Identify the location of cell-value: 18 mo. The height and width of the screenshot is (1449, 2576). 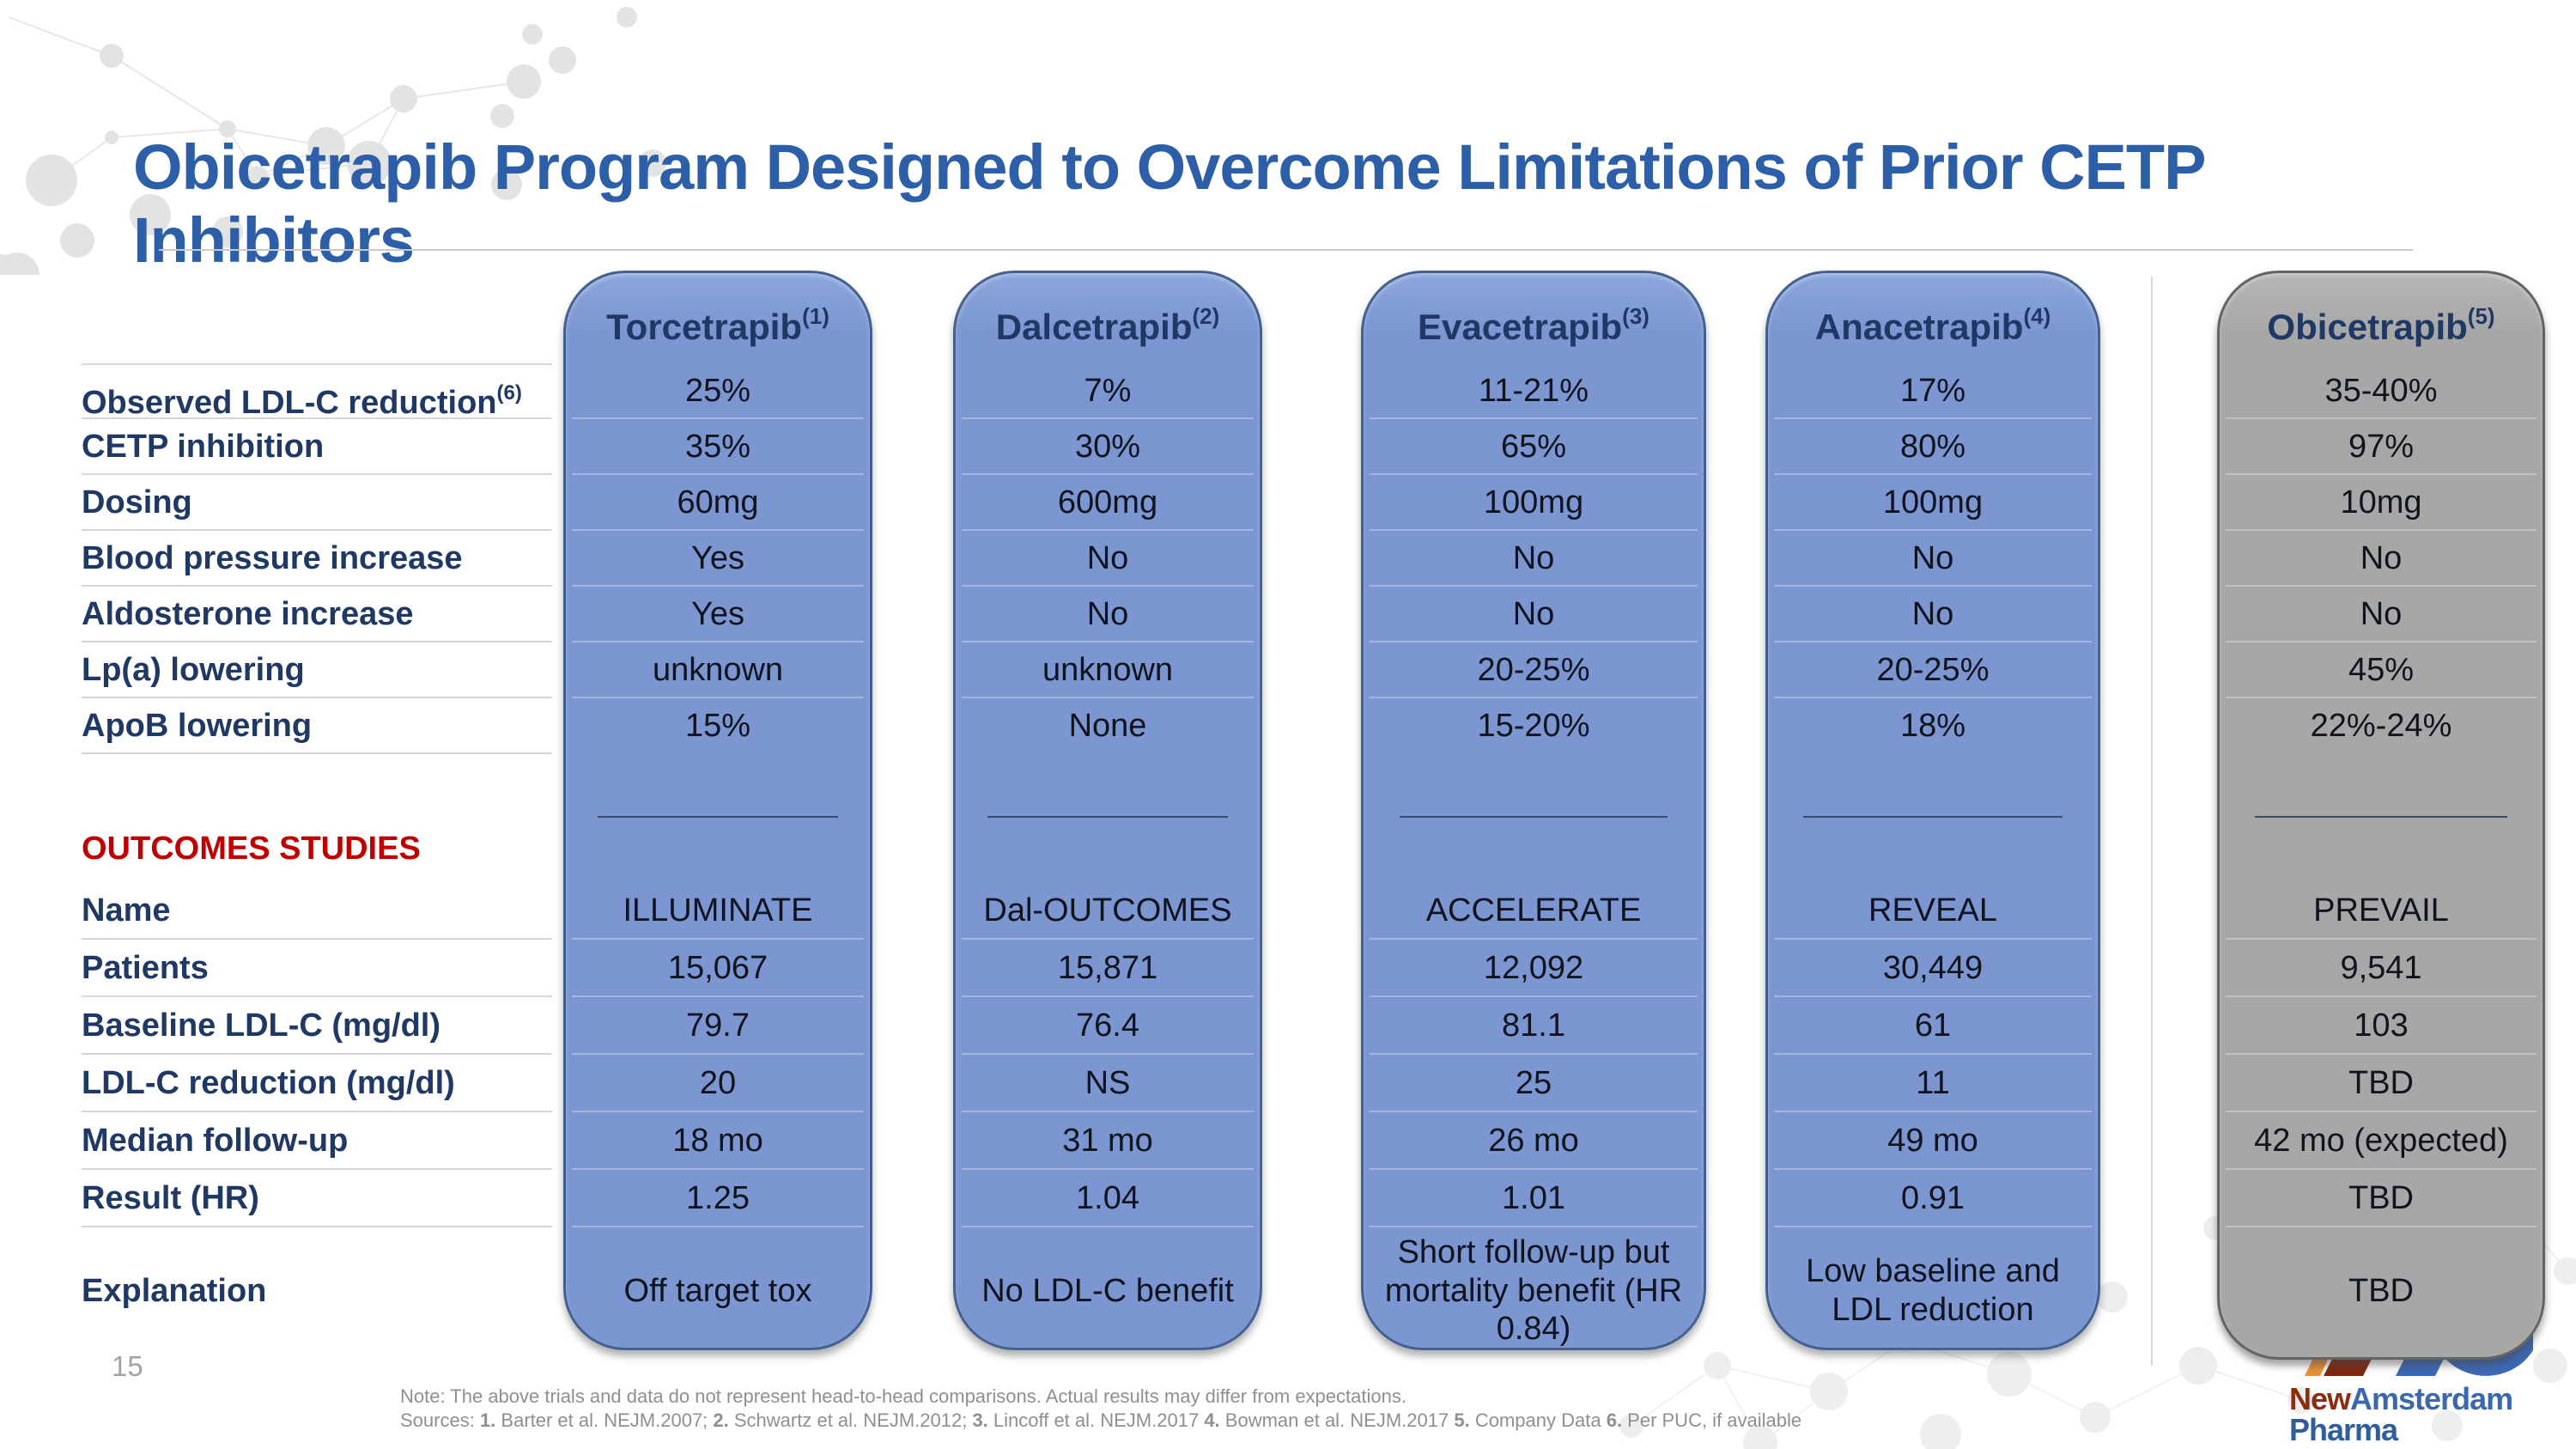
(718, 1141).